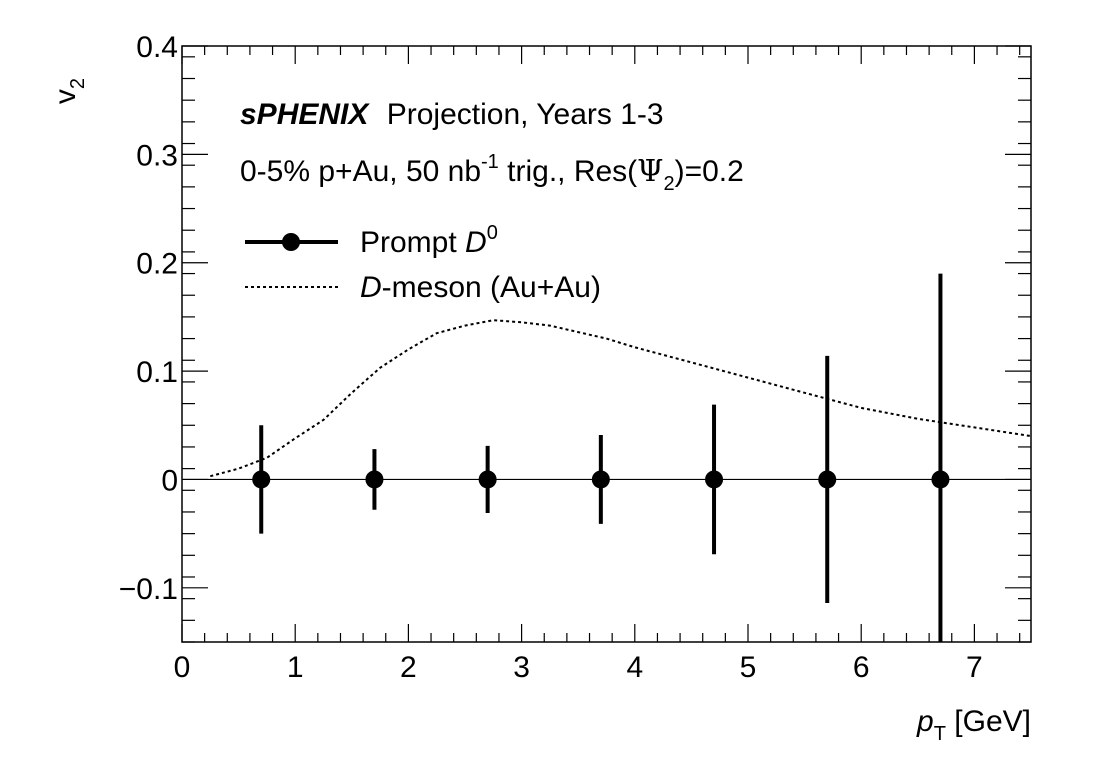 This screenshot has width=1096, height=772. What do you see at coordinates (650, 171) in the screenshot?
I see `psi-symbol: Ψ` at bounding box center [650, 171].